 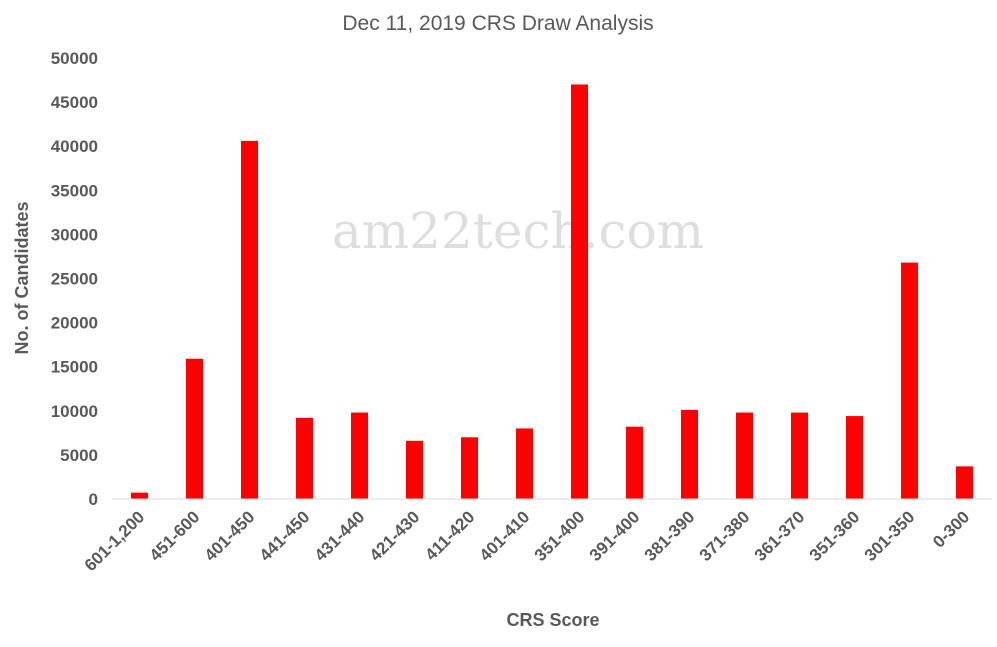 What do you see at coordinates (552, 620) in the screenshot?
I see `x-axis-label: CRS Score` at bounding box center [552, 620].